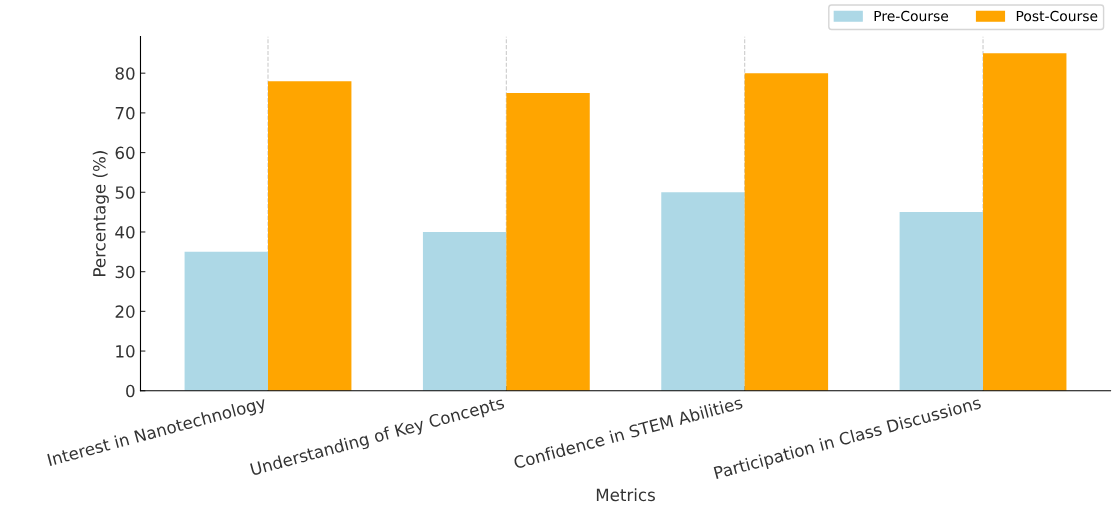 Image resolution: width=1115 pixels, height=521 pixels. I want to click on legend-label: Pre-Course, so click(911, 16).